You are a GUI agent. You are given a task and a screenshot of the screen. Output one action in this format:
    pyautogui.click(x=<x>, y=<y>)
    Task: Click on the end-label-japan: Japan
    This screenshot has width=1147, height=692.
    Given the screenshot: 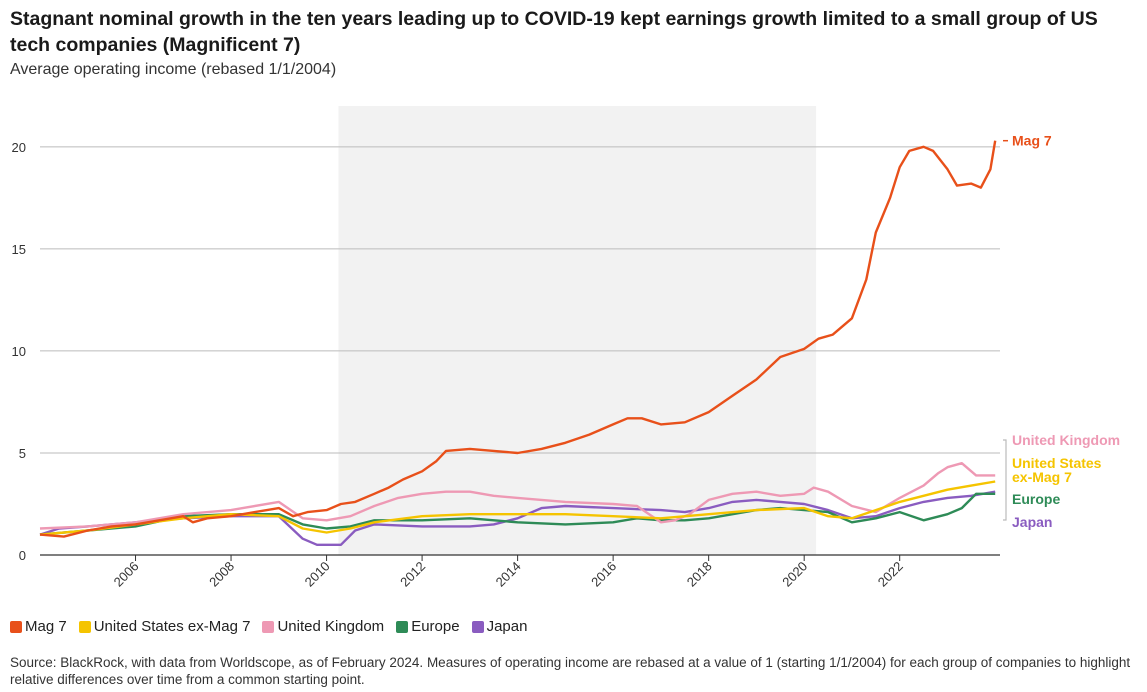 What is the action you would take?
    pyautogui.click(x=1032, y=522)
    